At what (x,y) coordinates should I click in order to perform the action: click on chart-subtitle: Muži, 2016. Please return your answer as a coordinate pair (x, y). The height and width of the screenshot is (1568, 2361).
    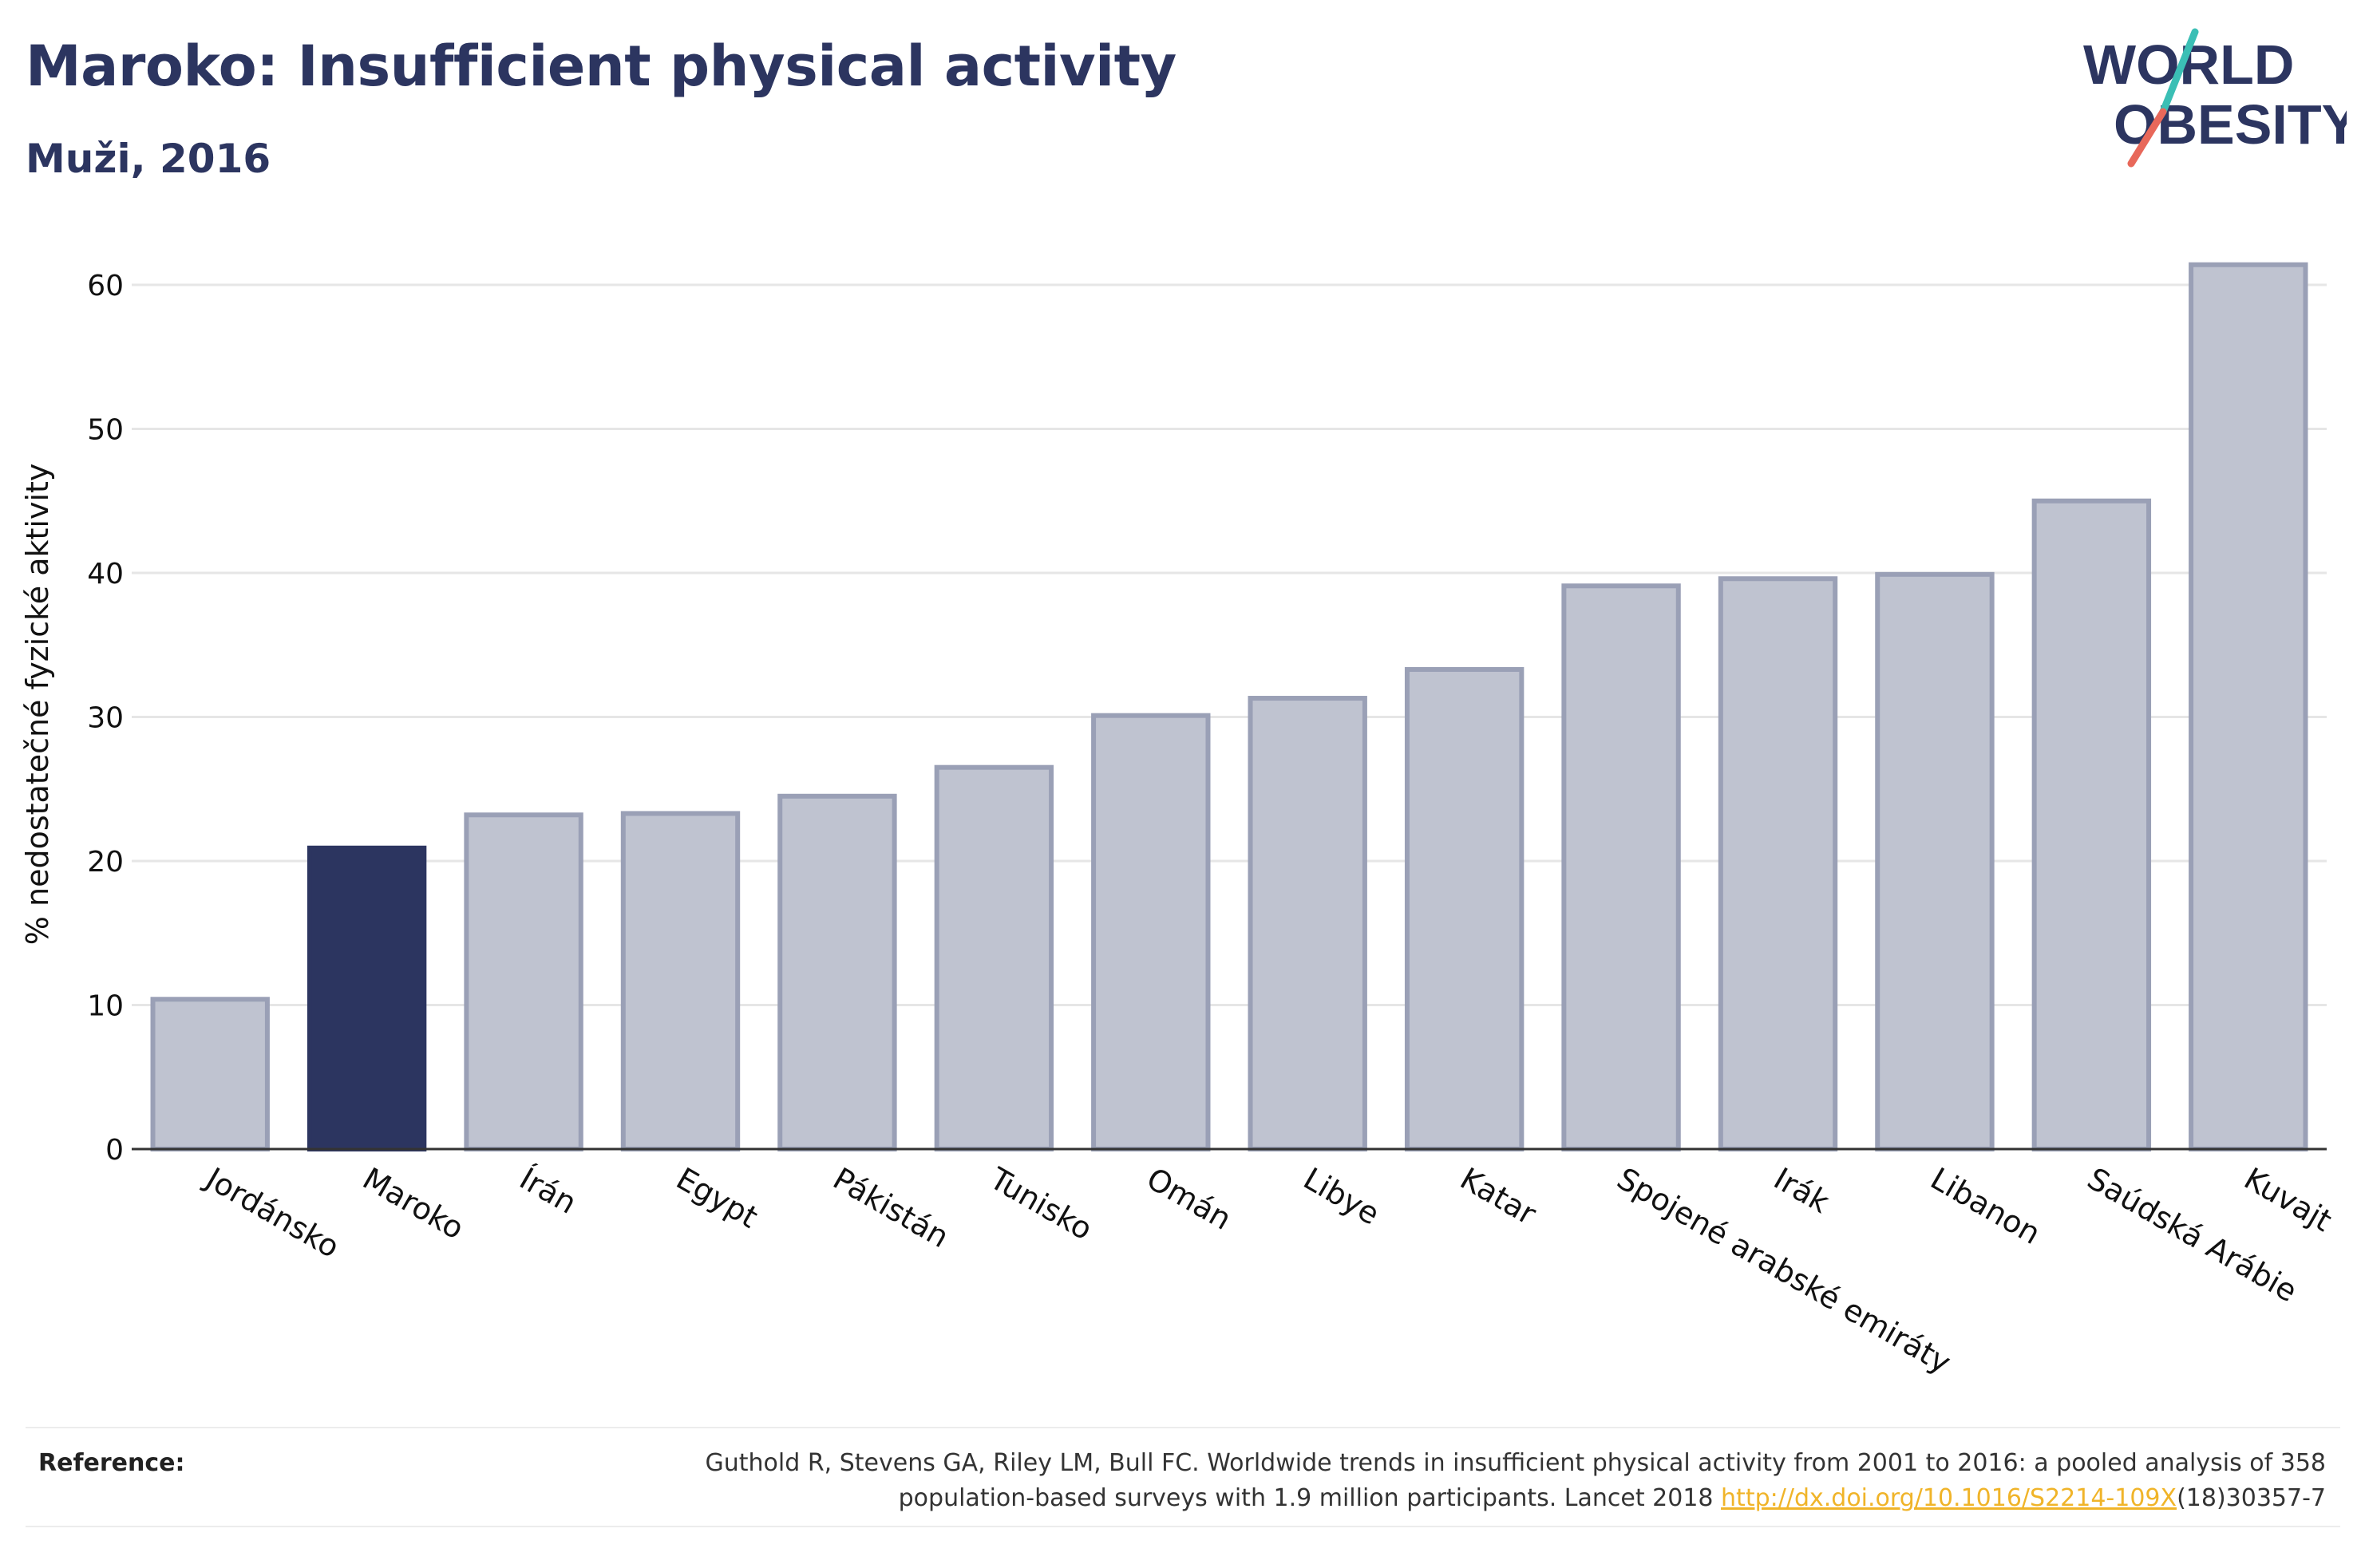
    Looking at the image, I should click on (148, 159).